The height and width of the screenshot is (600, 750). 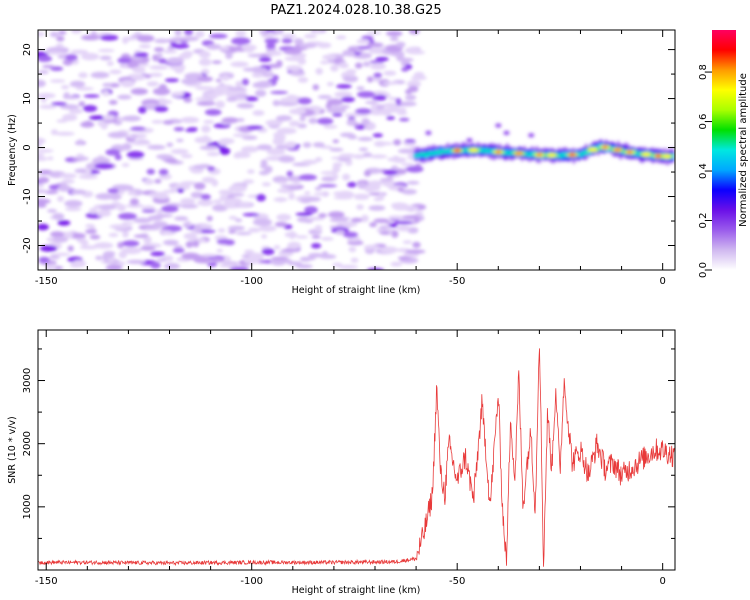 I want to click on colorbar-label: Normalized spectral amplitude, so click(x=743, y=150).